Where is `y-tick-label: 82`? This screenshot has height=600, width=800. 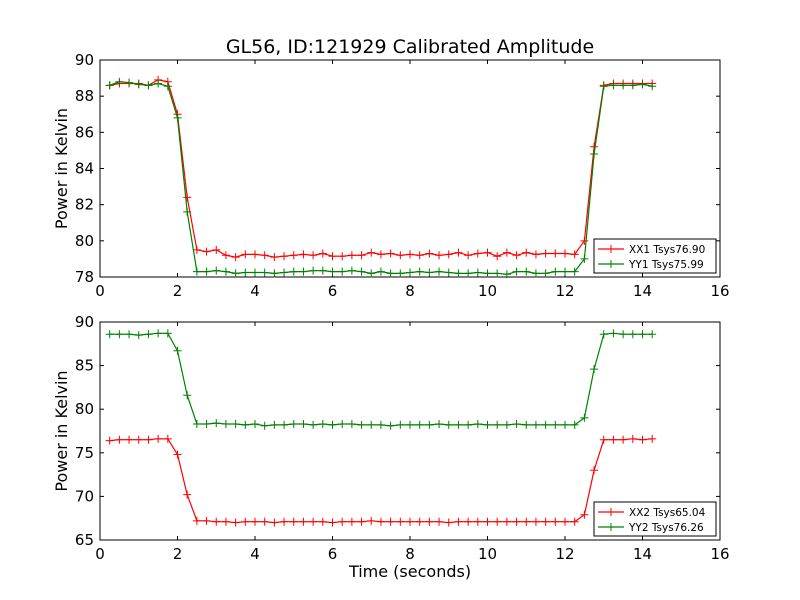 y-tick-label: 82 is located at coordinates (84, 205).